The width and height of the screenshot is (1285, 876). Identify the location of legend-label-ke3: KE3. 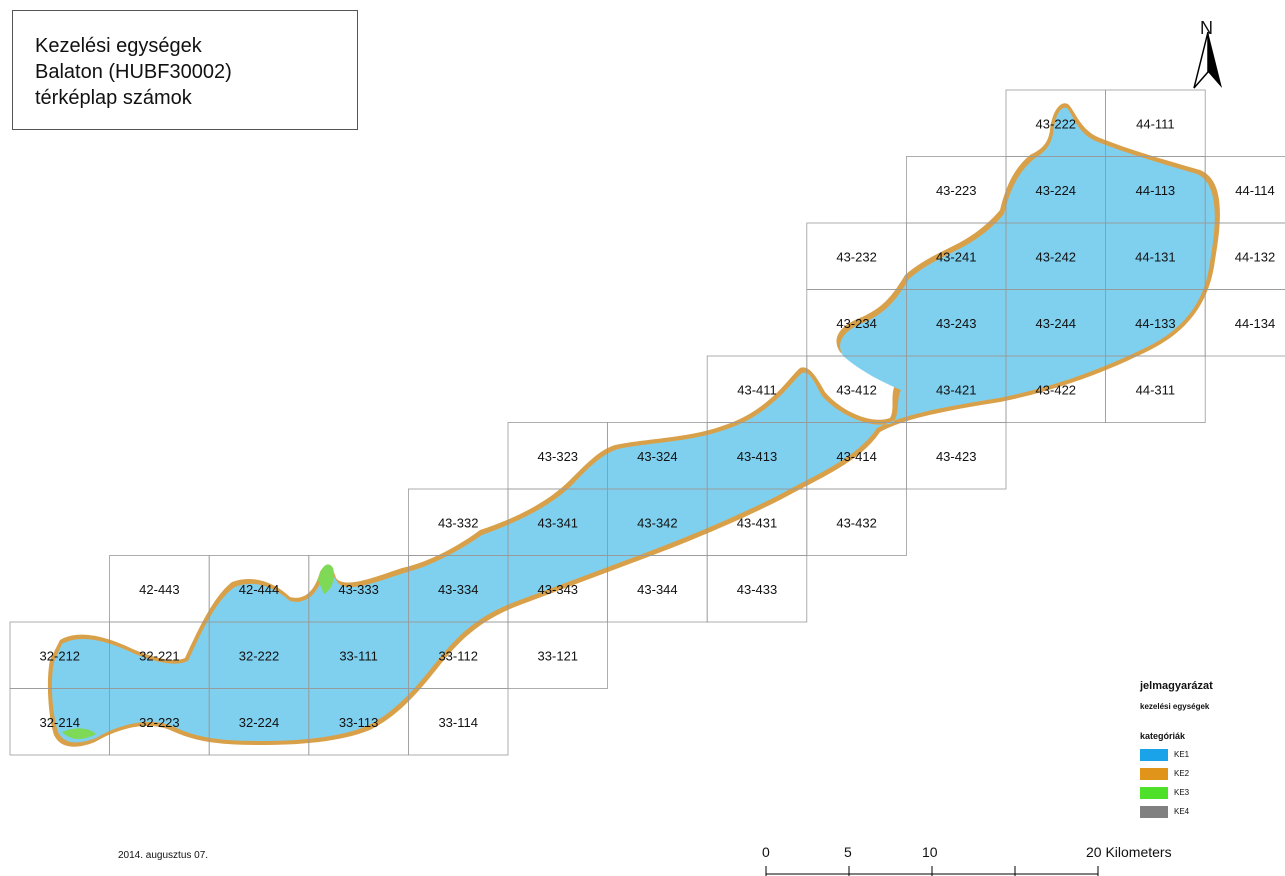
(1182, 792).